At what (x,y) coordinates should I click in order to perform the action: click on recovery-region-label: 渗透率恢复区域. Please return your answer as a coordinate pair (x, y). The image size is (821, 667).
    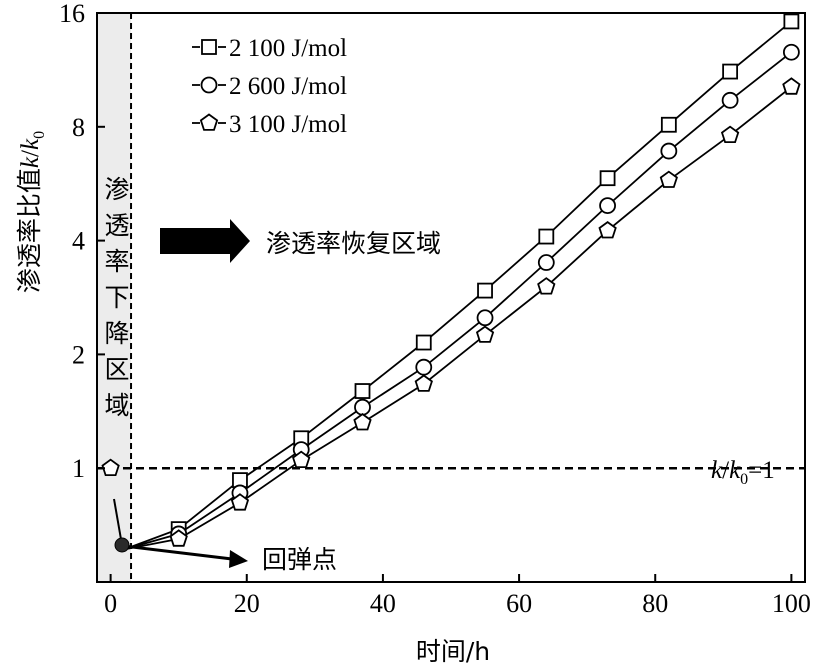
    Looking at the image, I should click on (353, 243).